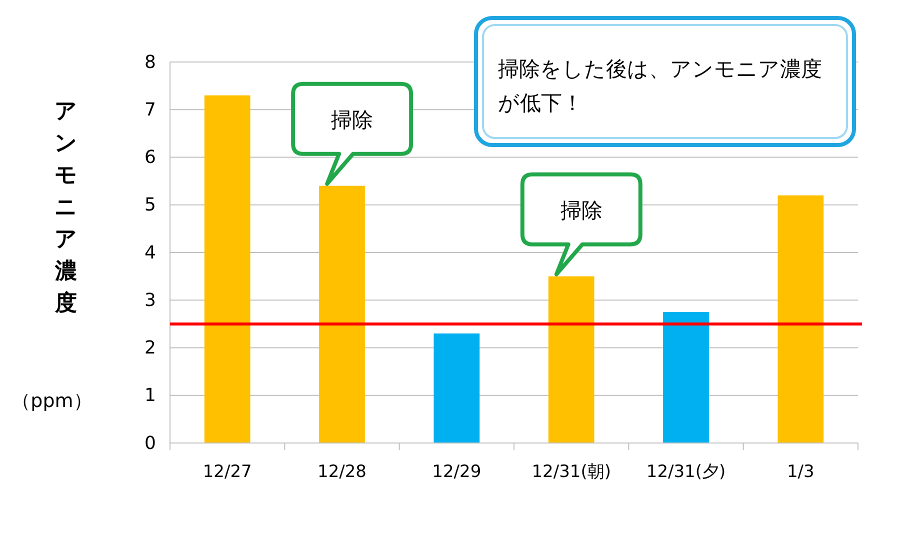 This screenshot has width=905, height=547. What do you see at coordinates (150, 348) in the screenshot?
I see `y-tick-label: 2` at bounding box center [150, 348].